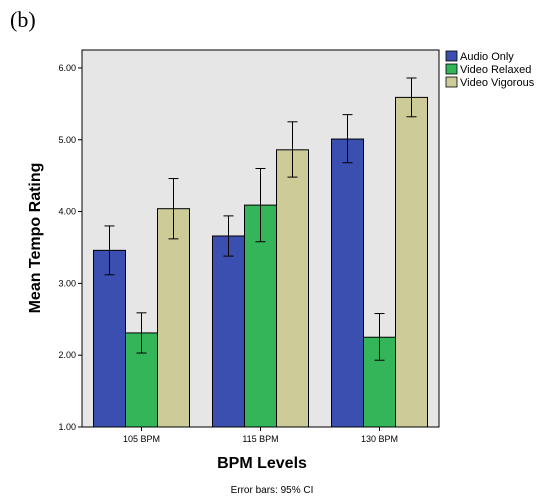  I want to click on y-tick-label: 6.00, so click(67, 68).